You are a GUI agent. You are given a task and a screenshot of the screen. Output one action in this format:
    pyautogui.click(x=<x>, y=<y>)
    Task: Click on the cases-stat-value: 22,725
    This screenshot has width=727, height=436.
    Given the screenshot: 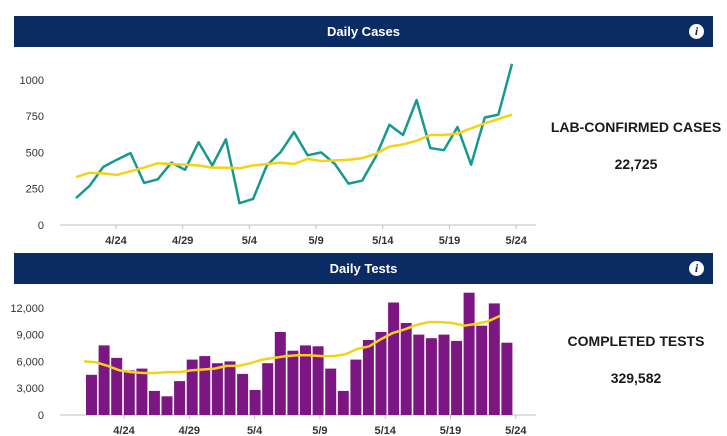 What is the action you would take?
    pyautogui.click(x=636, y=164)
    